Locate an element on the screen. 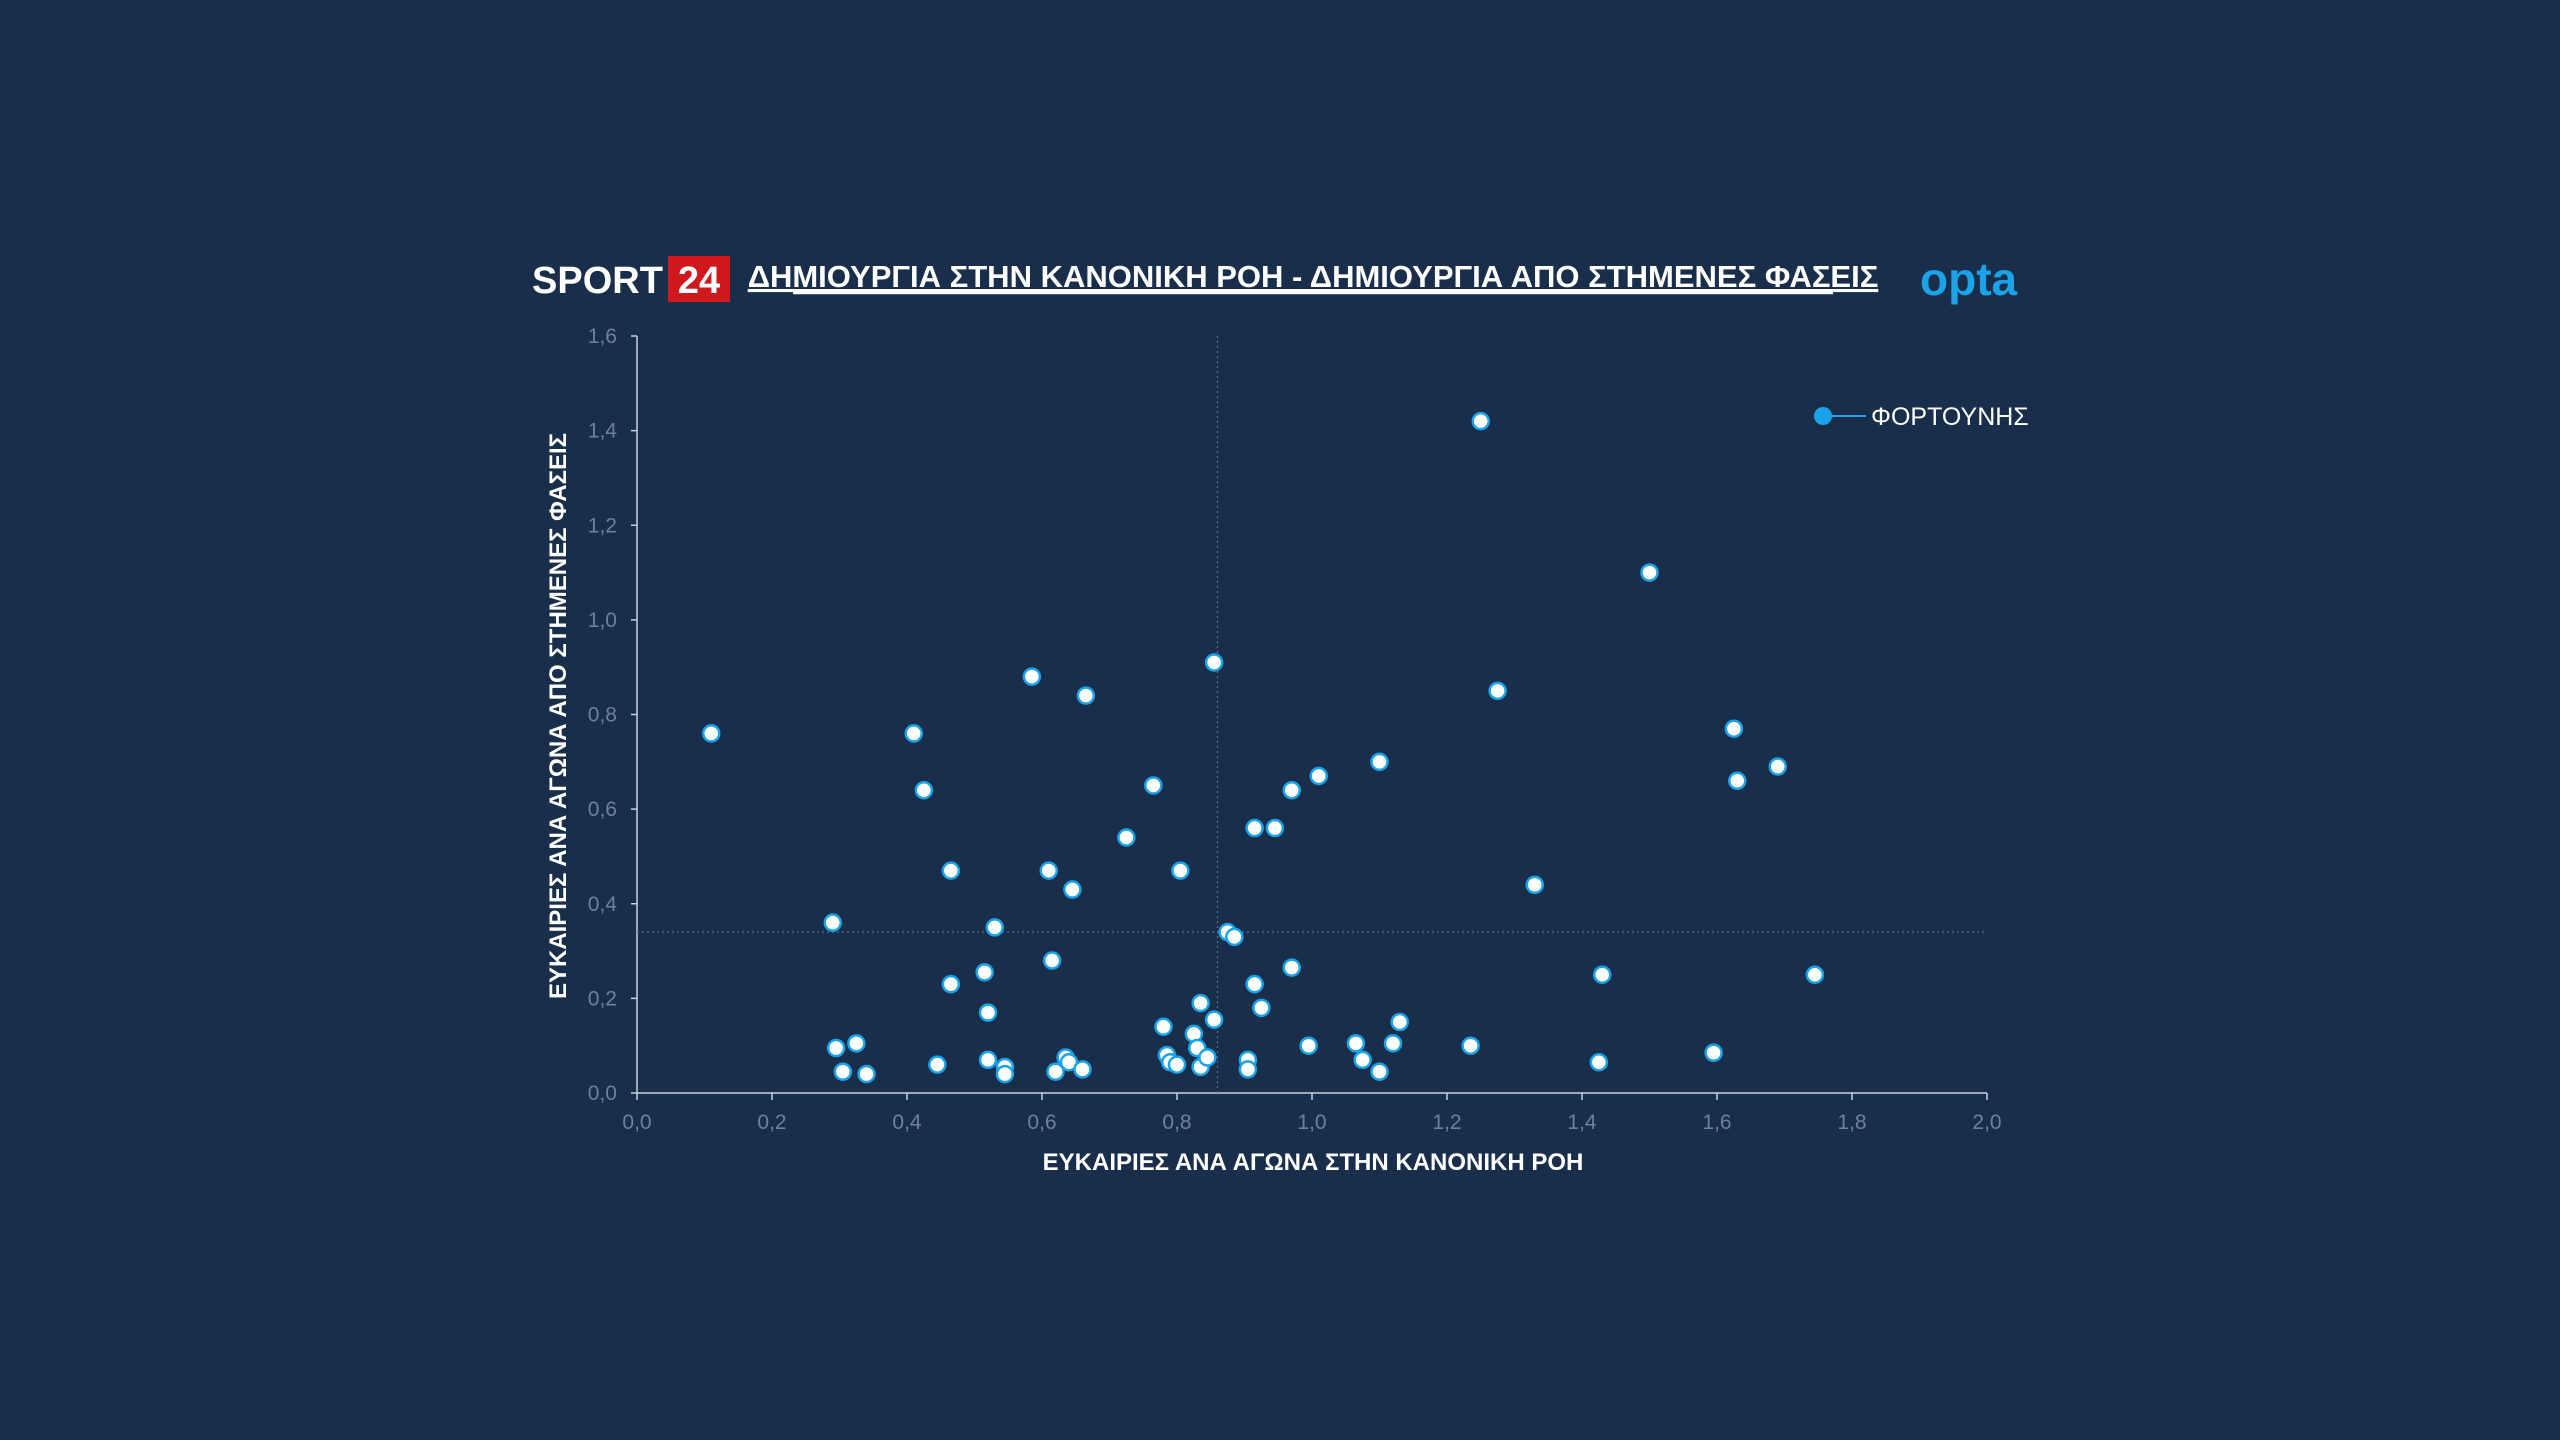  logo-sport-text: SPORT is located at coordinates (597, 281).